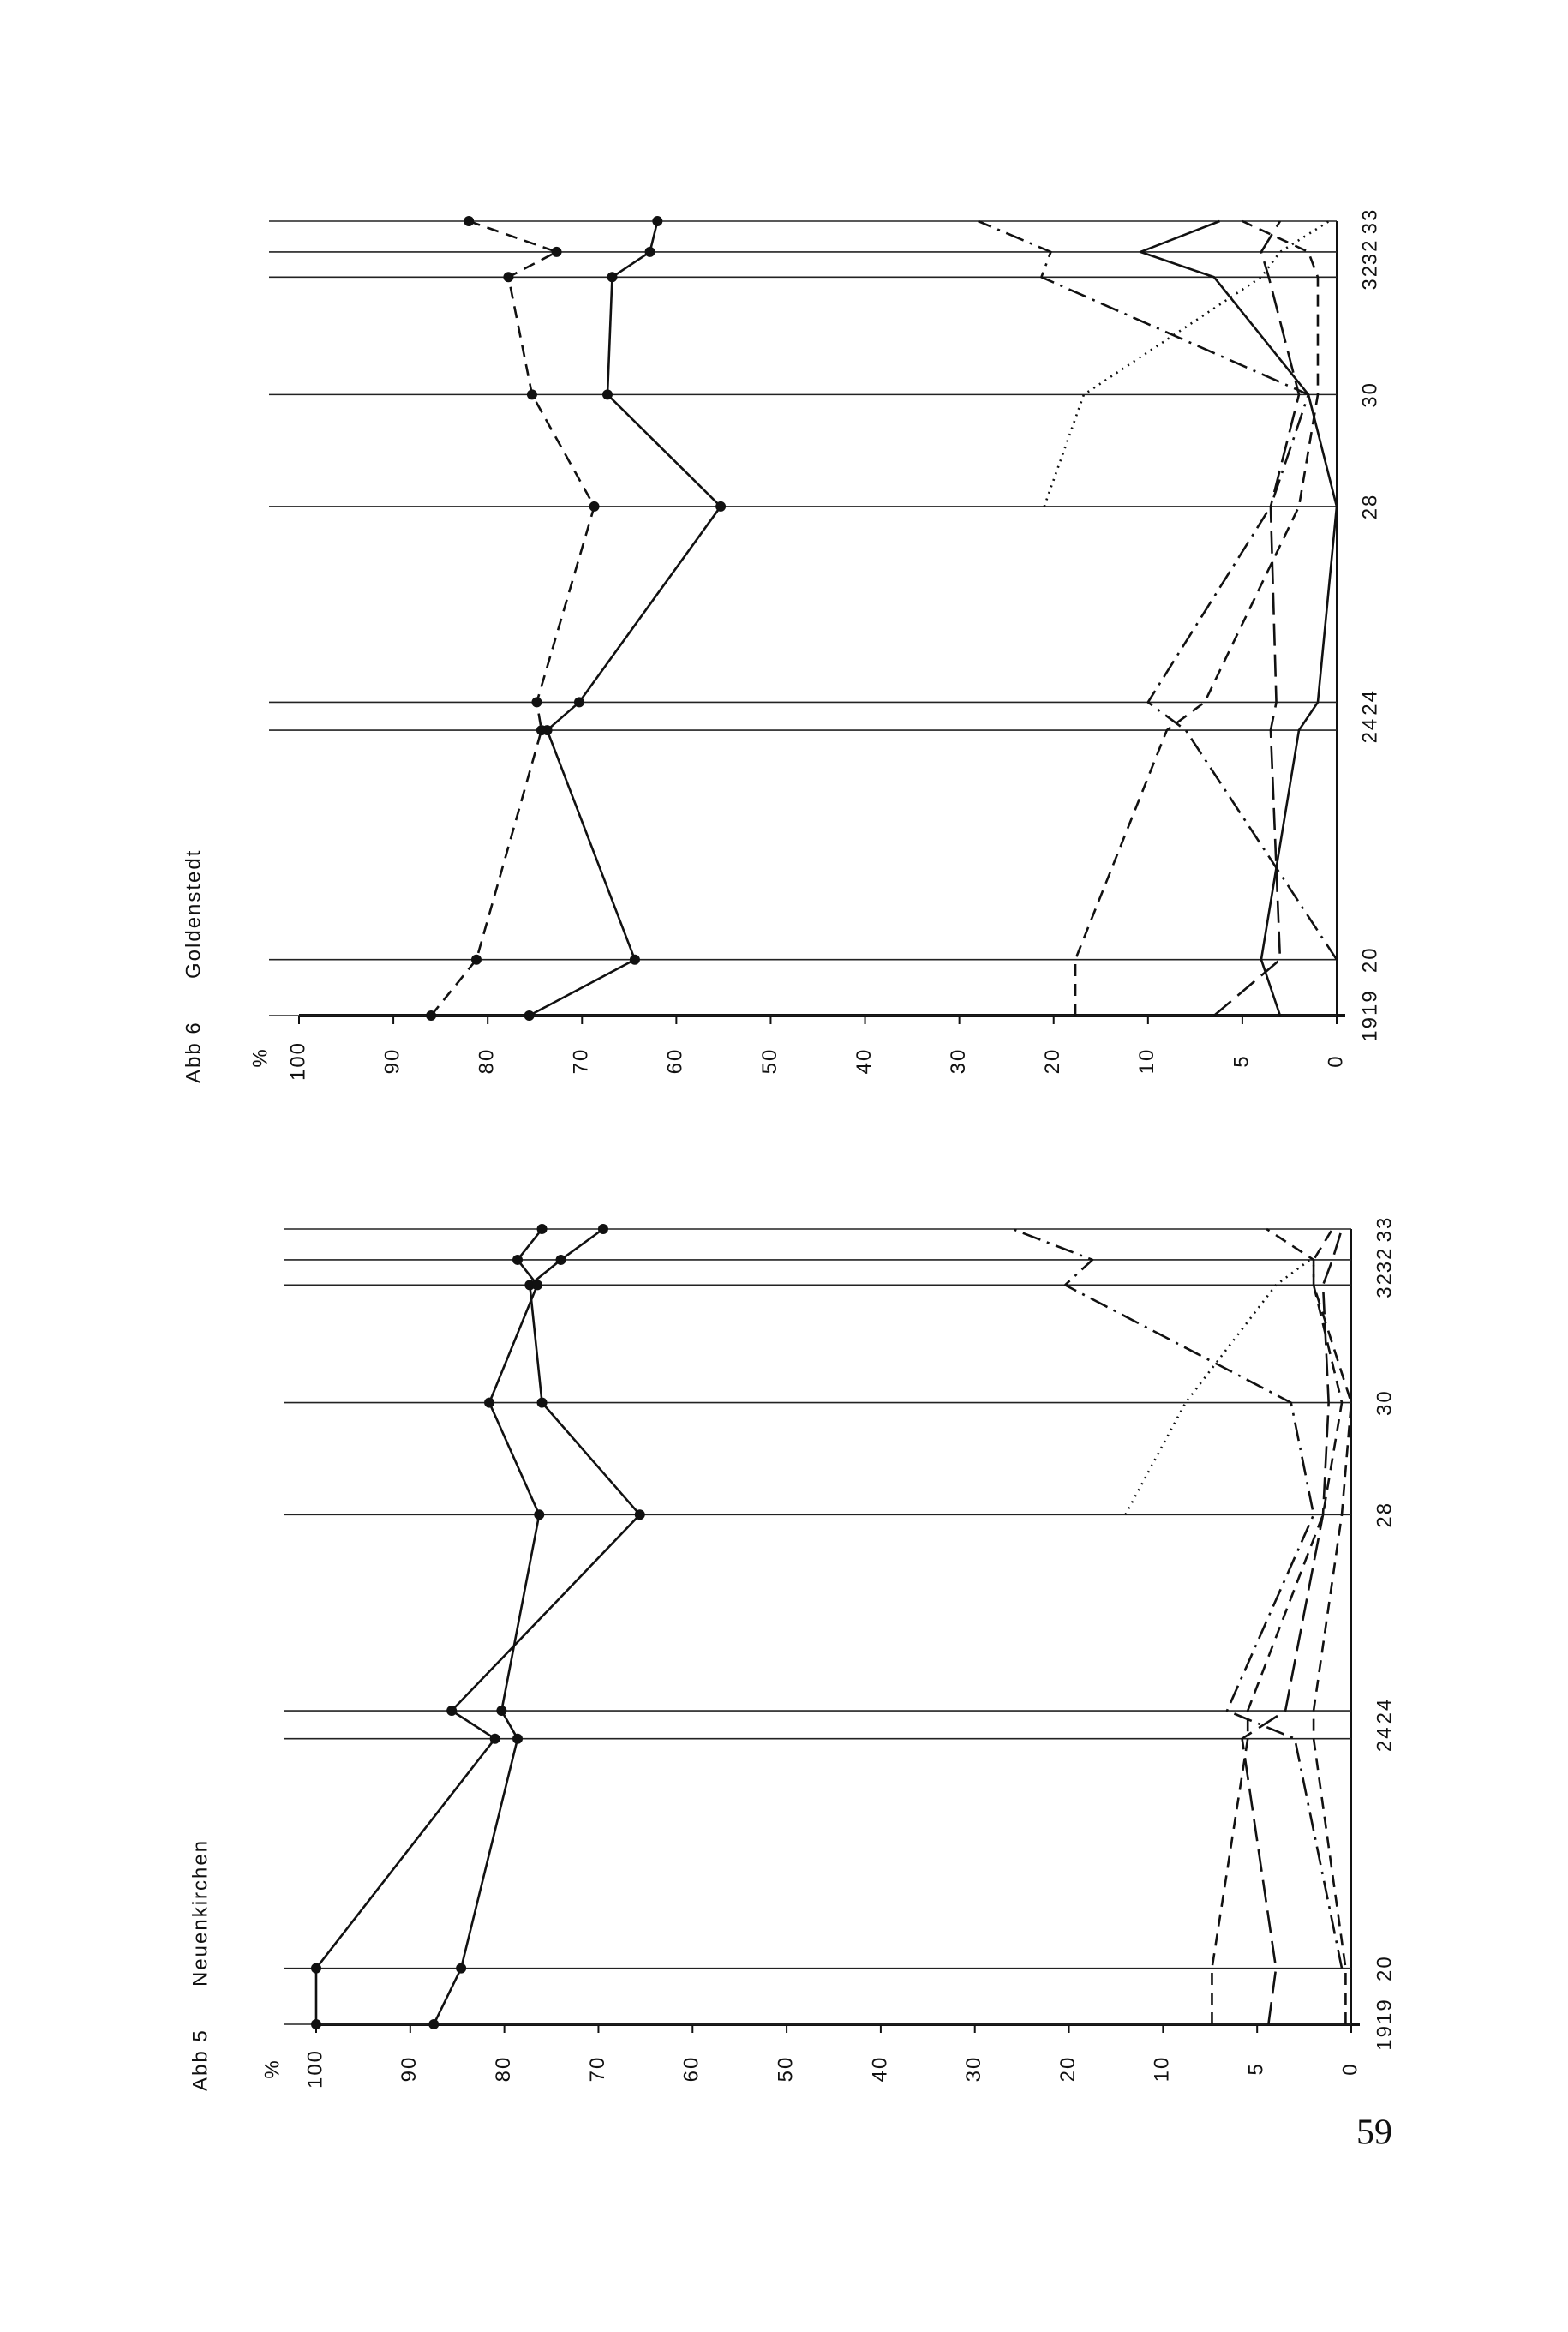 Image resolution: width=1568 pixels, height=2332 pixels. I want to click on chart-title: Goldenstedt, so click(193, 914).